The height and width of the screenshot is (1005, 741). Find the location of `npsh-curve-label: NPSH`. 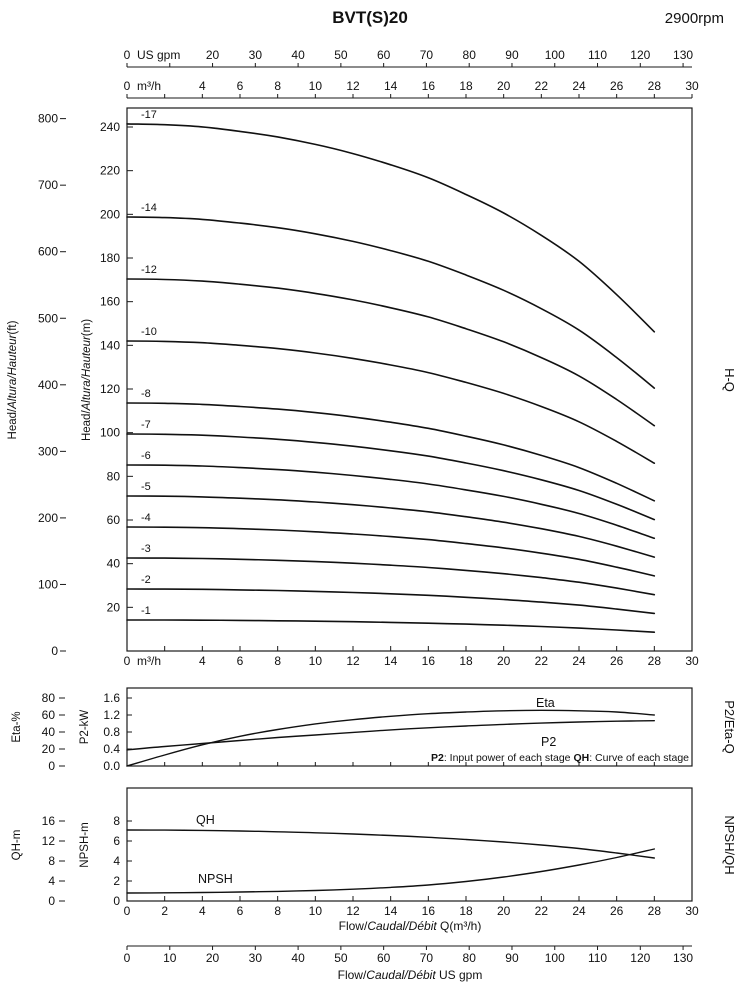

npsh-curve-label: NPSH is located at coordinates (215, 879).